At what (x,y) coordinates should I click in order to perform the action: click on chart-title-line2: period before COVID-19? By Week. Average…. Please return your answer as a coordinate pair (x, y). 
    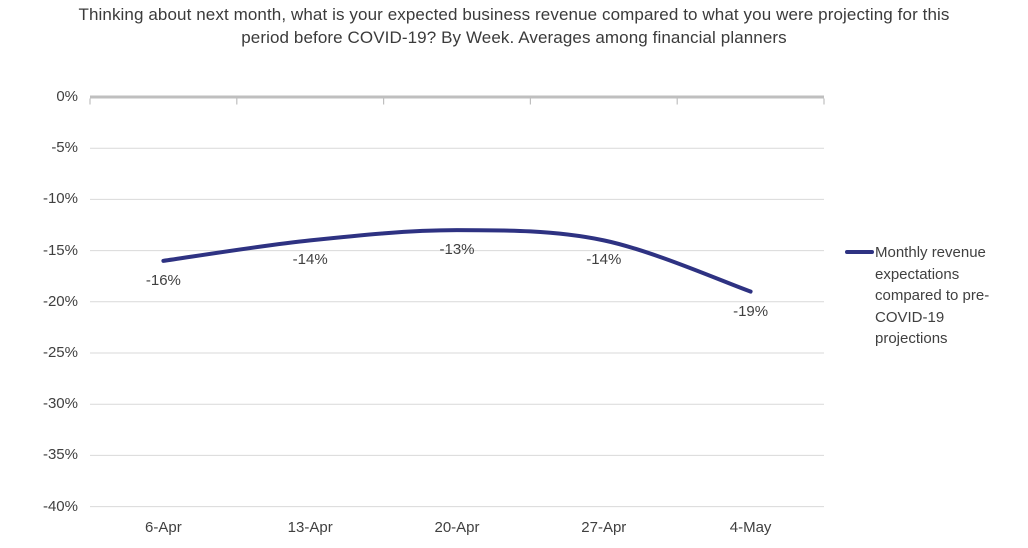
    Looking at the image, I should click on (514, 37).